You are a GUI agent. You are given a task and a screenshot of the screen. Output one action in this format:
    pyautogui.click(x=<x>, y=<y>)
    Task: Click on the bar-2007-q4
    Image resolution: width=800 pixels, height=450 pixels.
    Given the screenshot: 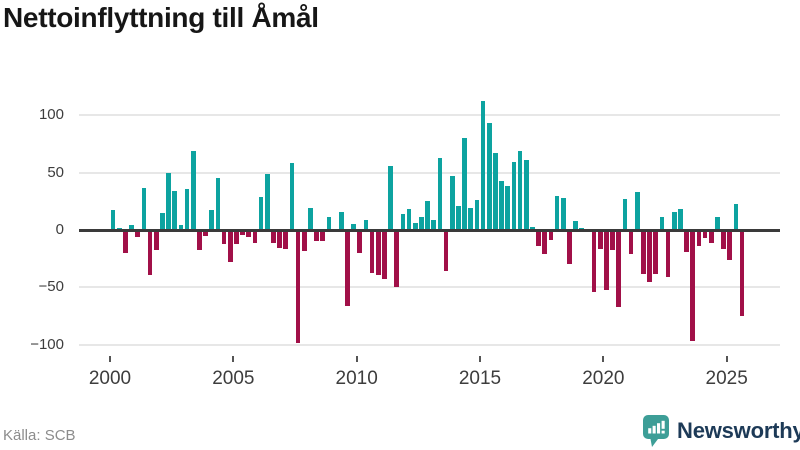 What is the action you would take?
    pyautogui.click(x=304, y=241)
    